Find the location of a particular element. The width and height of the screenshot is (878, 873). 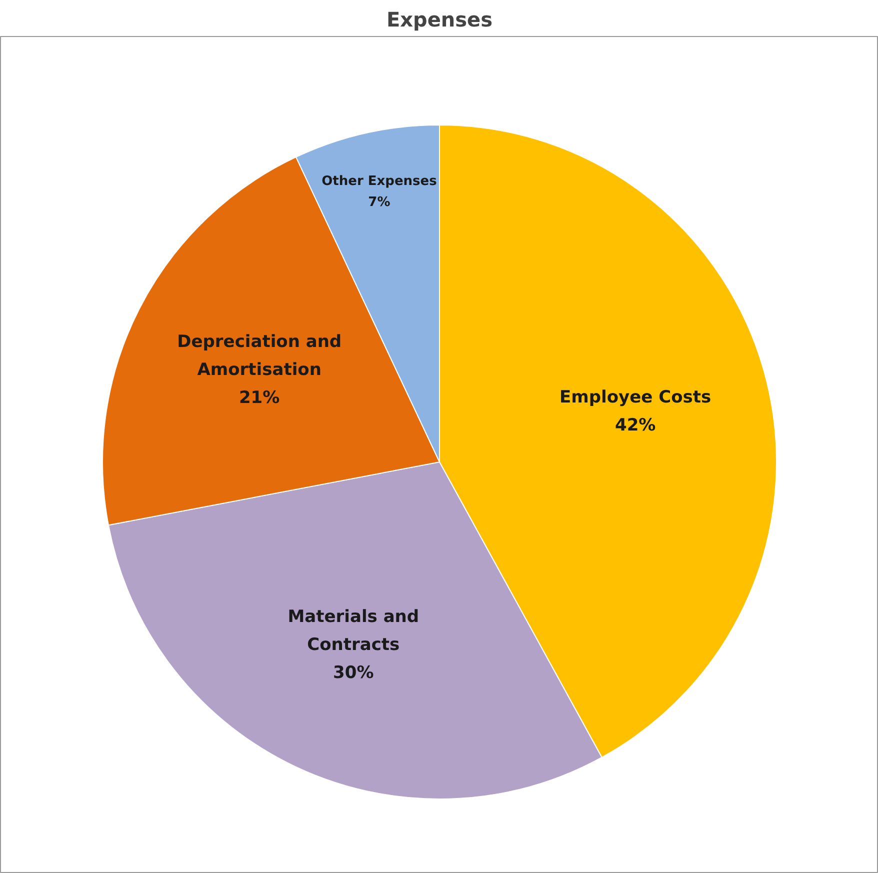

chart-title: Expenses is located at coordinates (439, 20).